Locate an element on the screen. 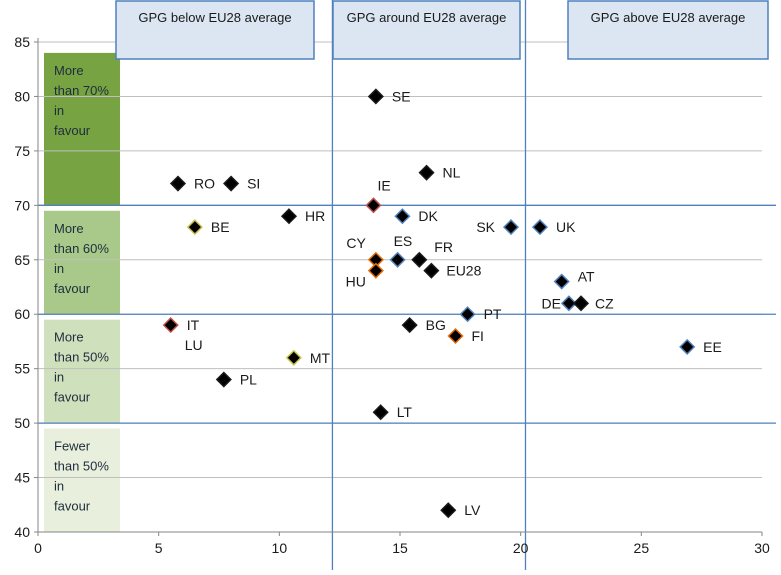 The image size is (781, 575). zone-header-label-2: GPG around EU28 average is located at coordinates (427, 17).